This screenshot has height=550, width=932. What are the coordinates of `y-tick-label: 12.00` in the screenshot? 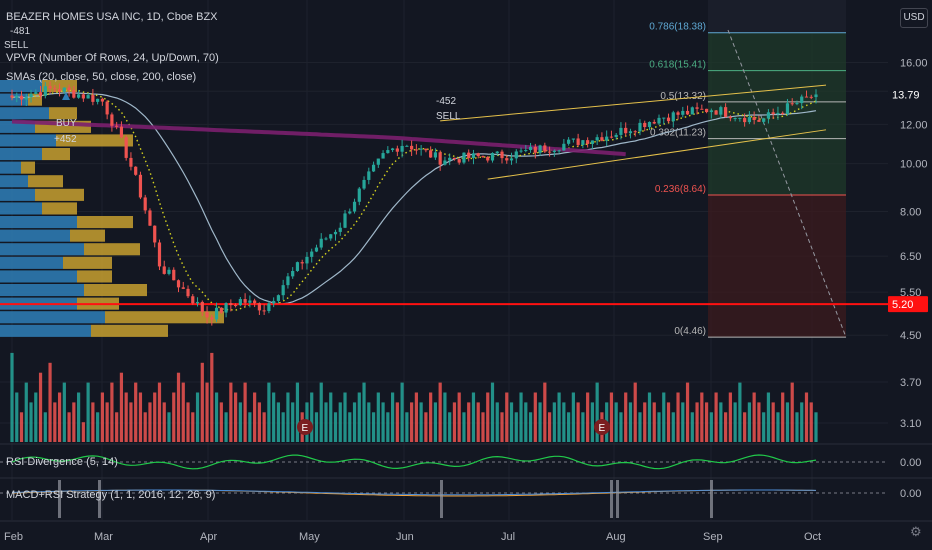 It's located at (914, 125).